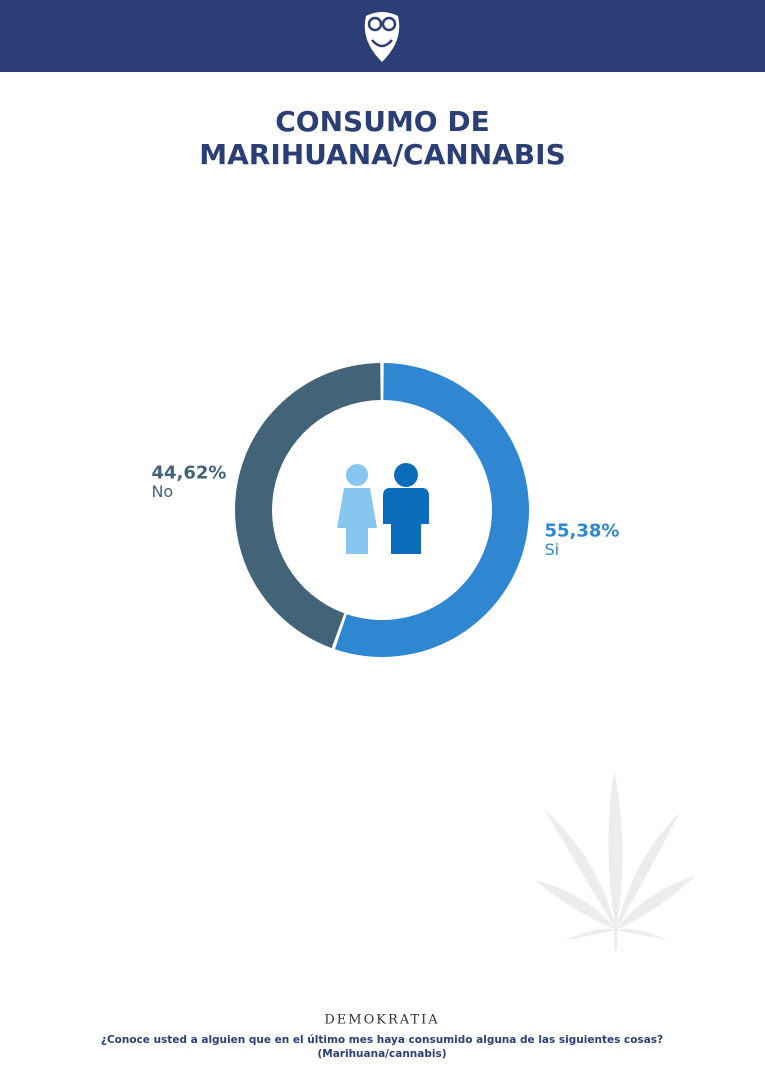 Image resolution: width=765 pixels, height=1080 pixels. I want to click on brand: DEMOKRATIA, so click(381, 1020).